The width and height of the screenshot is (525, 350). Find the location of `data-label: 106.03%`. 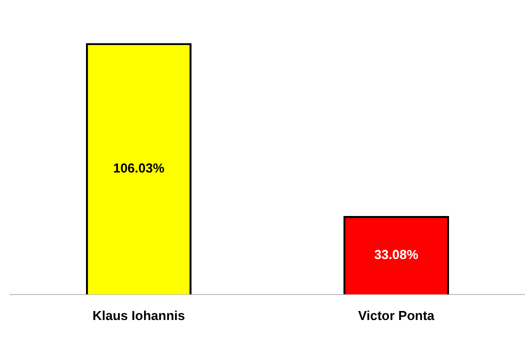

data-label: 106.03% is located at coordinates (139, 168).